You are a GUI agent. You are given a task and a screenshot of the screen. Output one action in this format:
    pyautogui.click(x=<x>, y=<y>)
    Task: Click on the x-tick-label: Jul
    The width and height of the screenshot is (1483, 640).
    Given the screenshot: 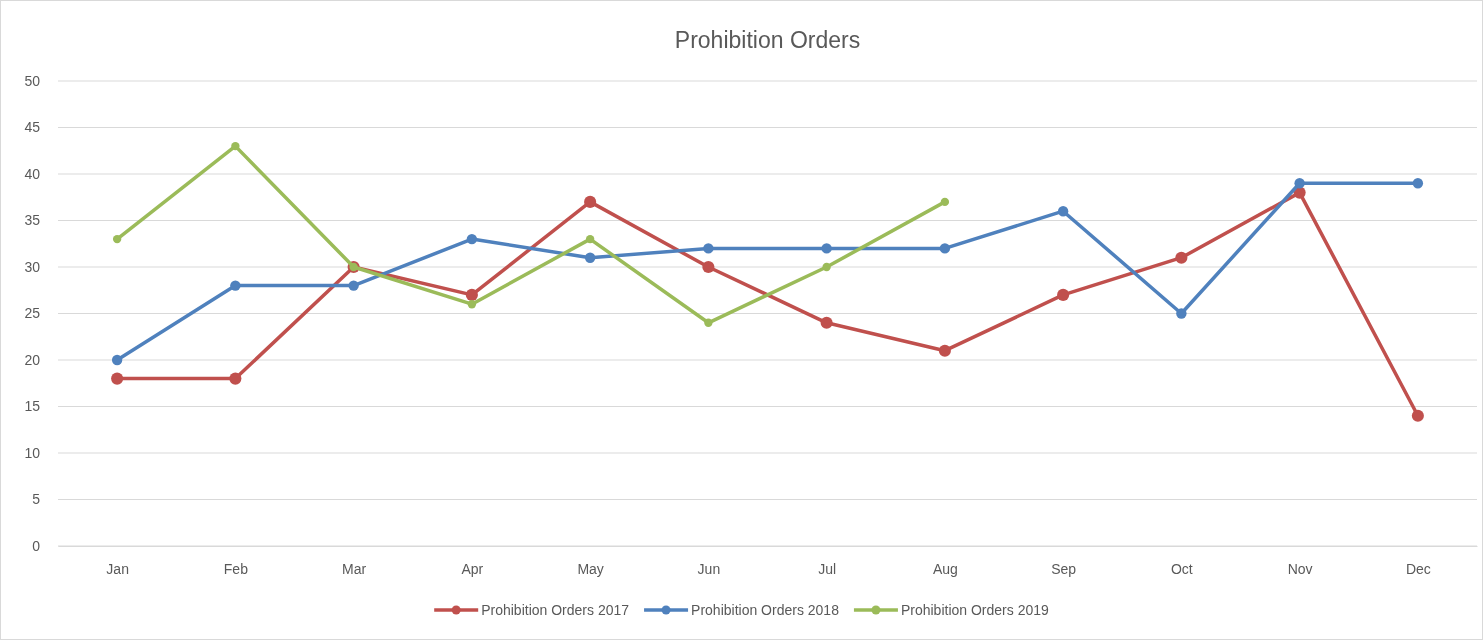 What is the action you would take?
    pyautogui.click(x=827, y=568)
    